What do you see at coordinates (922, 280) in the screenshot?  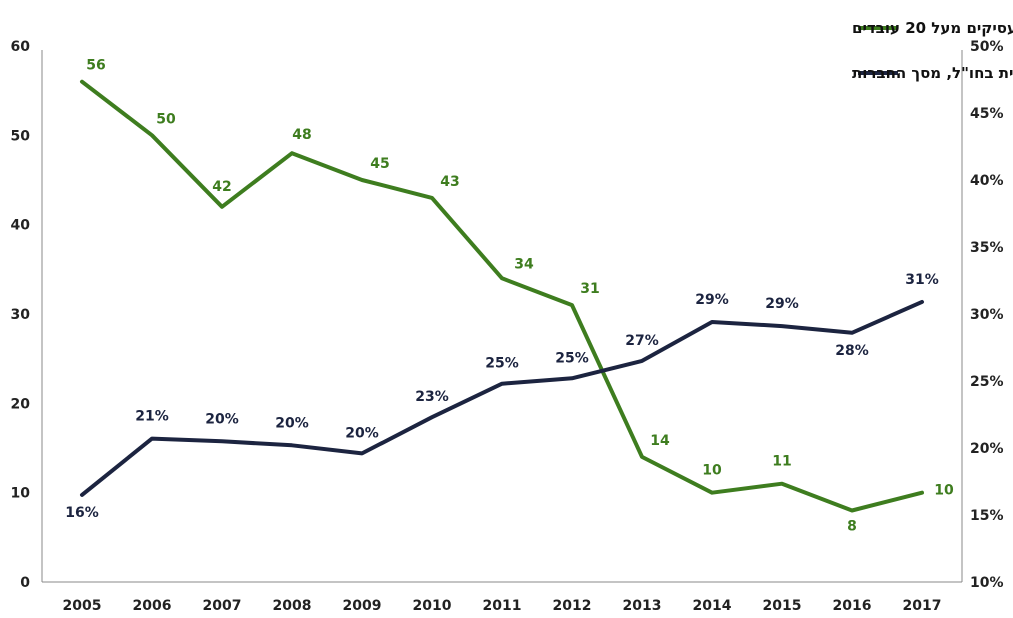 I see `navy-data-label: 31%` at bounding box center [922, 280].